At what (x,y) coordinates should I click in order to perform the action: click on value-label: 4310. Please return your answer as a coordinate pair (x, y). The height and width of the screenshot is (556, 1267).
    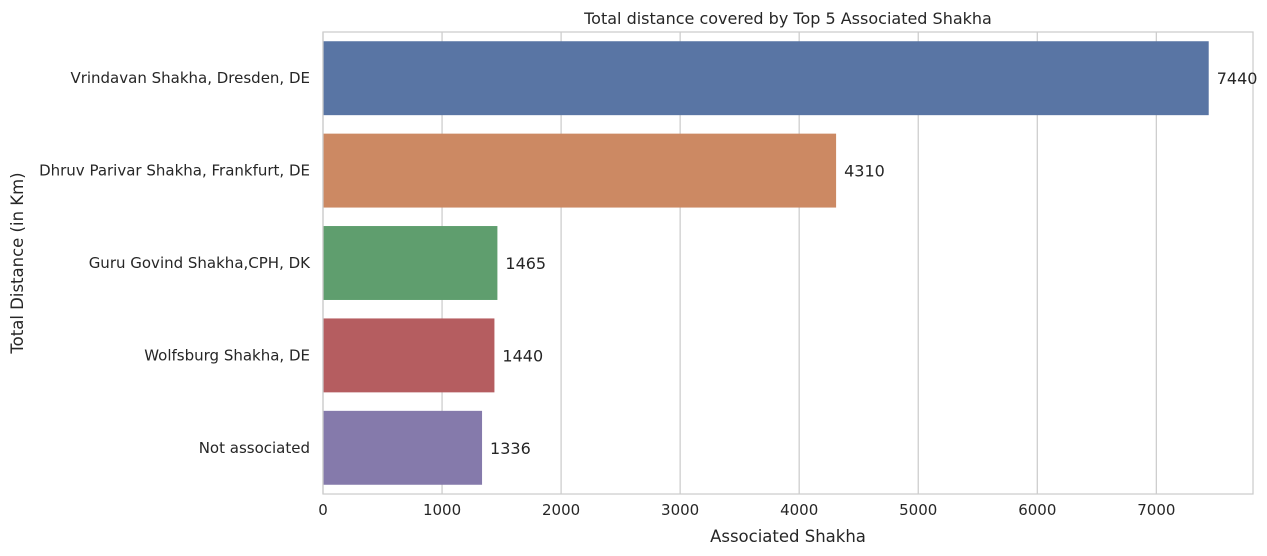
    Looking at the image, I should click on (864, 171).